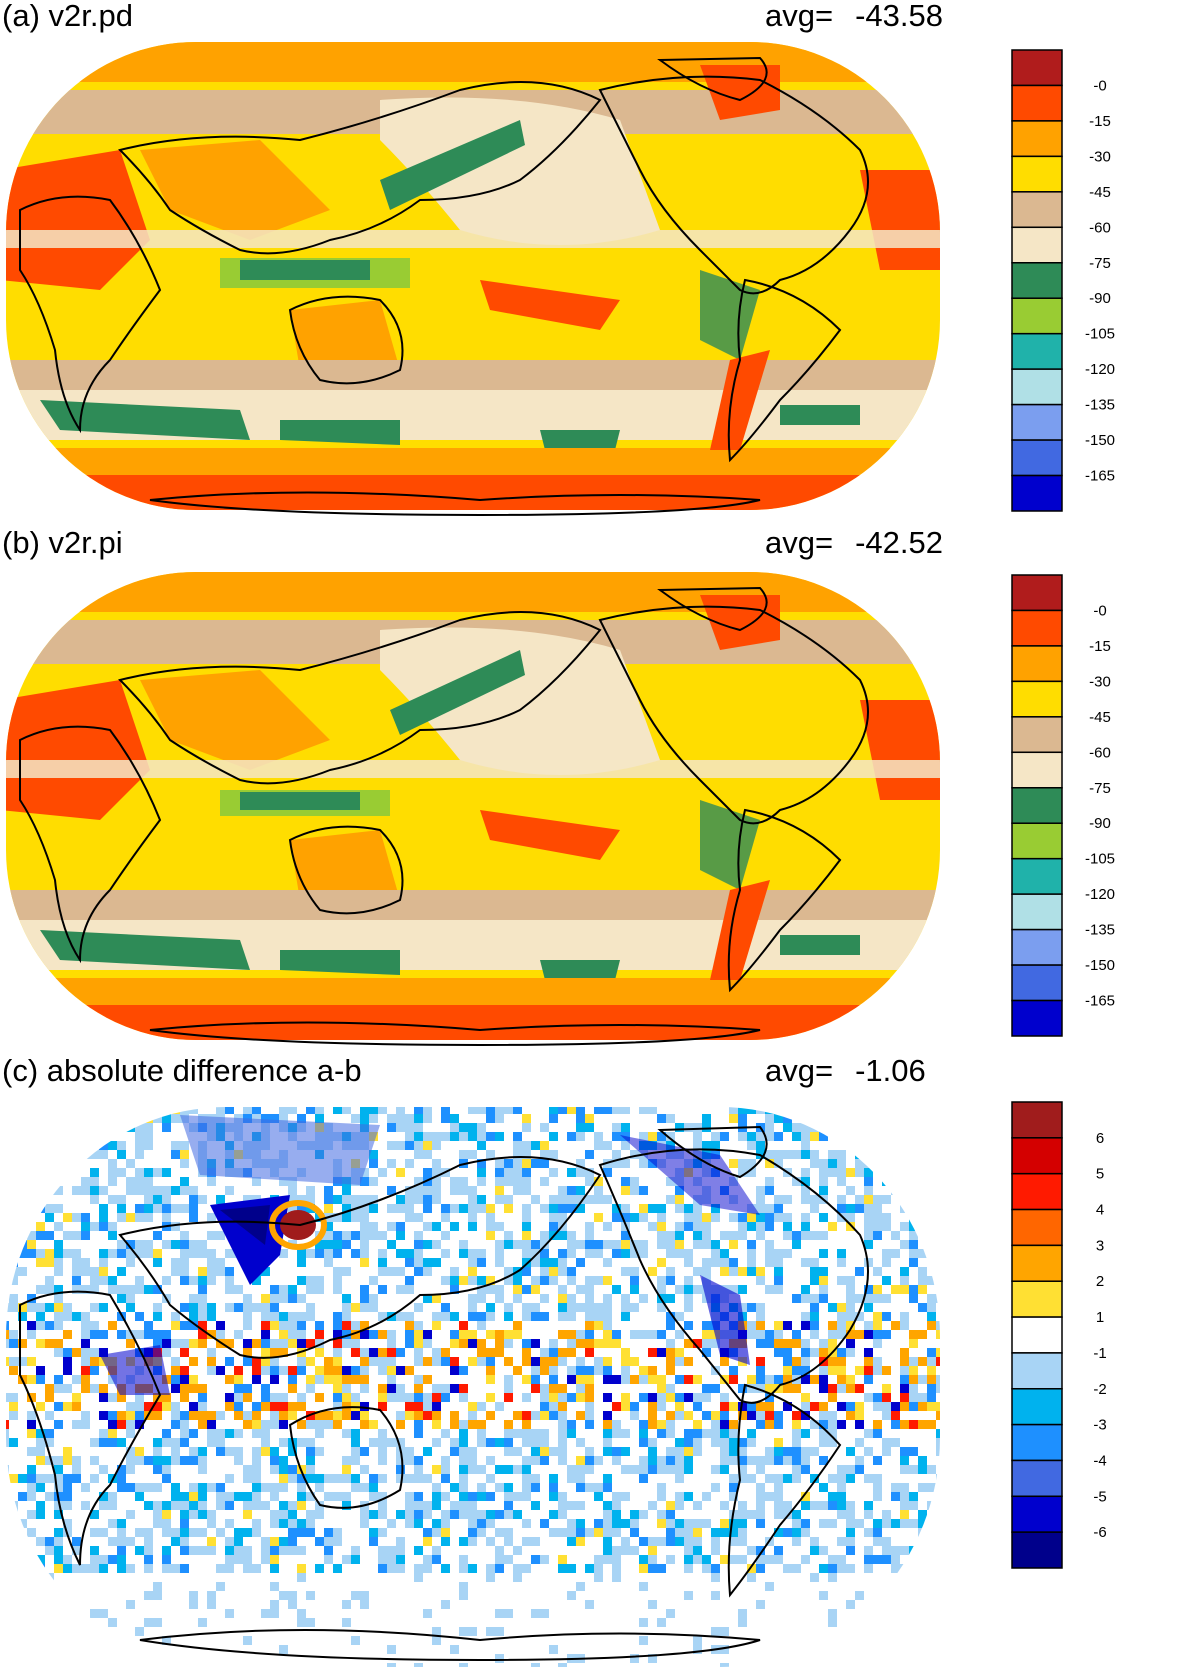 The height and width of the screenshot is (1677, 1191). What do you see at coordinates (854, 543) in the screenshot?
I see `panel-average: avg= -42.52` at bounding box center [854, 543].